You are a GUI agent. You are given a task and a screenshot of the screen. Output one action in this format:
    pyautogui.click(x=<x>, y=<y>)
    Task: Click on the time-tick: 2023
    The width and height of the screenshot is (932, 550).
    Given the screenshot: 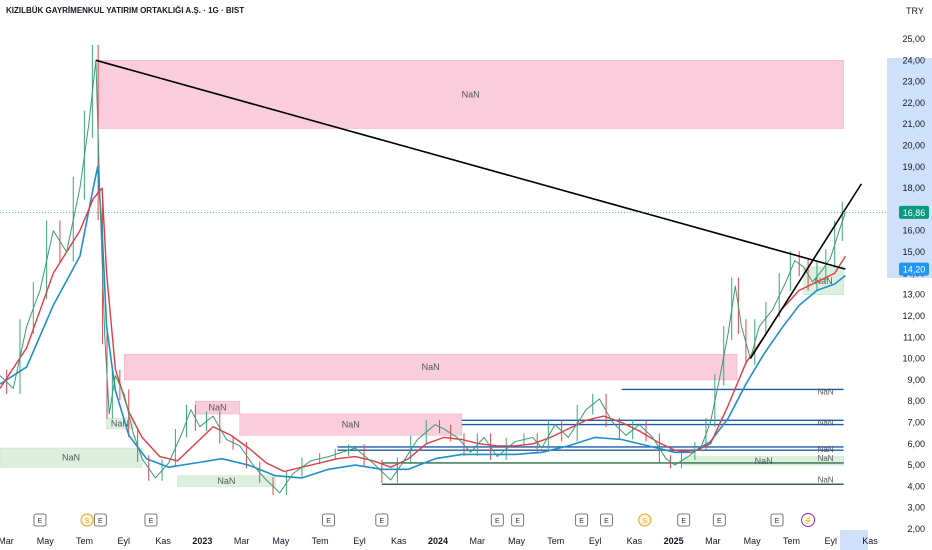 What is the action you would take?
    pyautogui.click(x=202, y=541)
    